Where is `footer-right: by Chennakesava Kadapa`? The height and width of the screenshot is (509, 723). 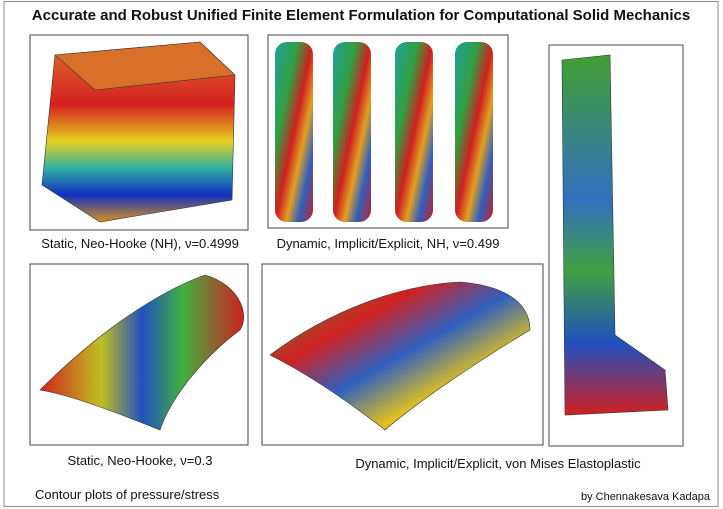
footer-right: by Chennakesava Kadapa is located at coordinates (646, 497).